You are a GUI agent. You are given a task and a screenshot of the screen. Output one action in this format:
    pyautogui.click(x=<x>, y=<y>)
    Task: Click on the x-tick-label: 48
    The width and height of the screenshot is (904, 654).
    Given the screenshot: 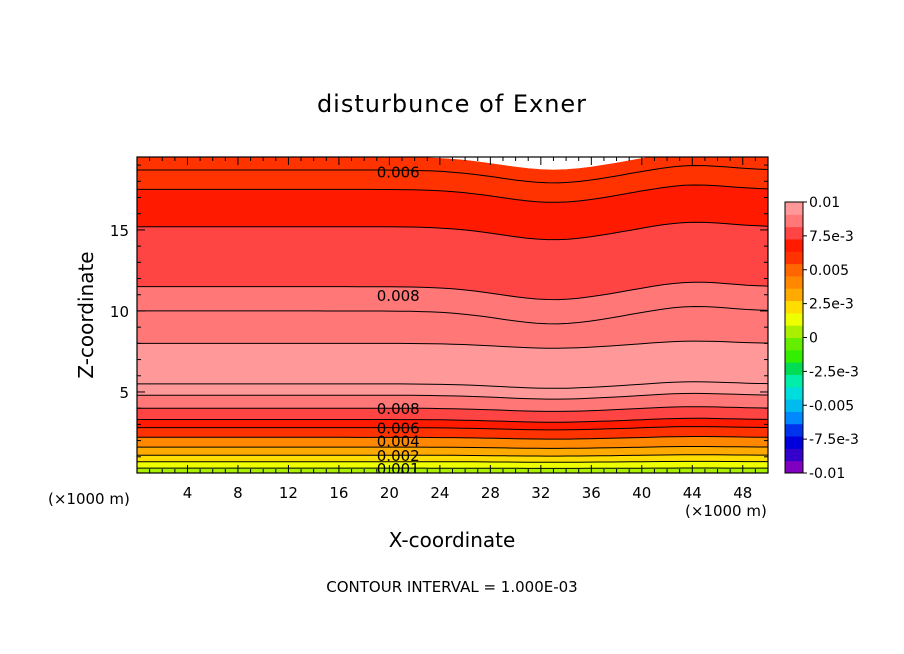 What is the action you would take?
    pyautogui.click(x=742, y=493)
    